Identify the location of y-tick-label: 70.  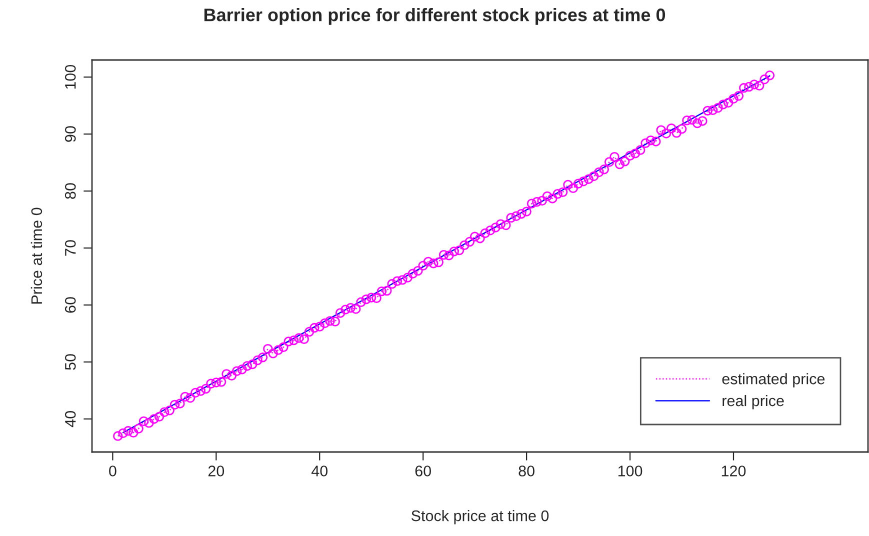
(70, 248).